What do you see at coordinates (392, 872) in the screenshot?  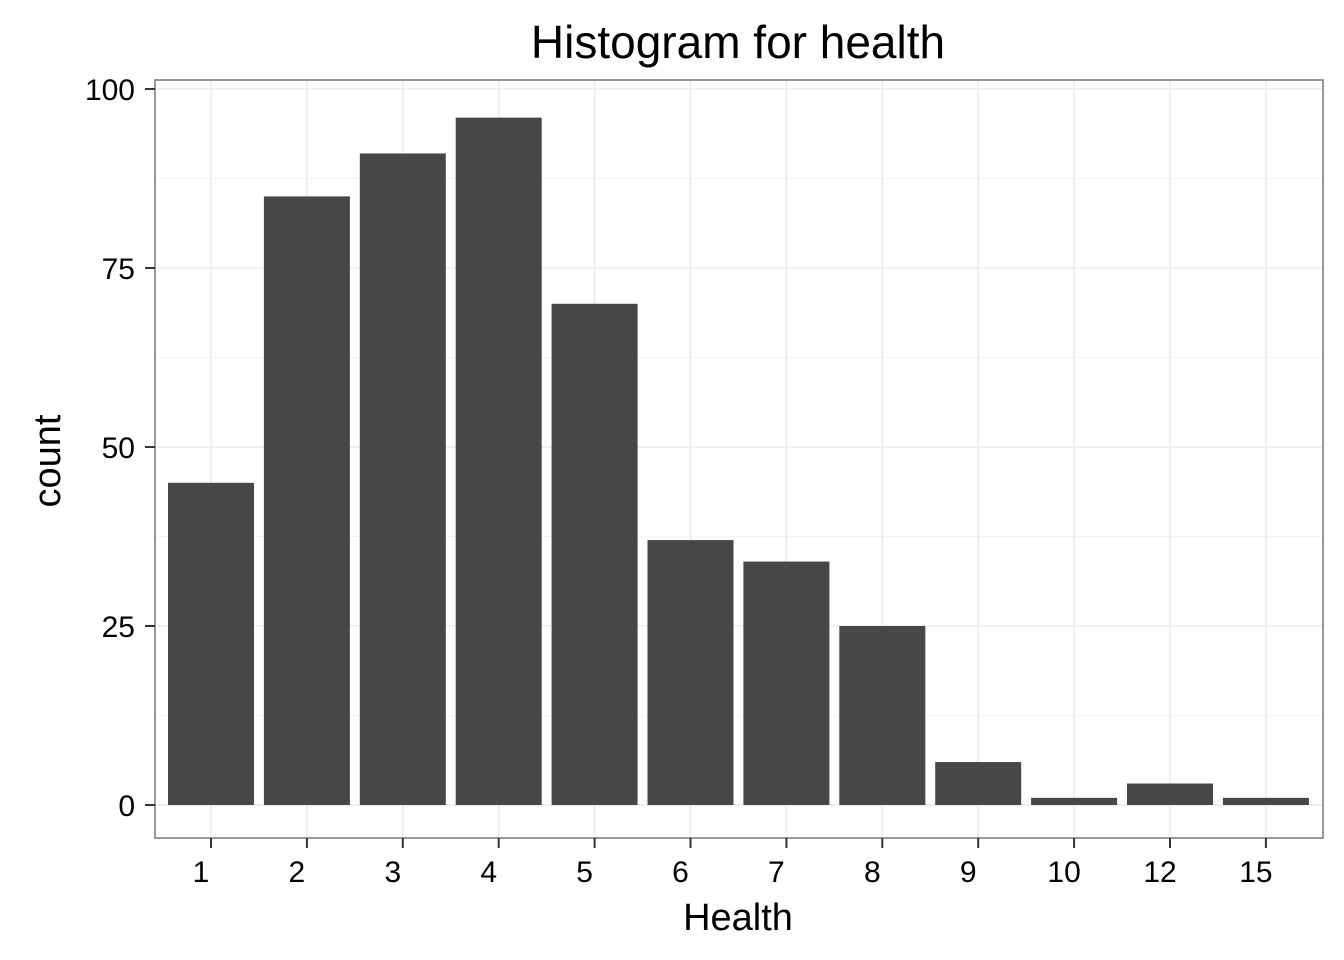 I see `x-tick-label: 3` at bounding box center [392, 872].